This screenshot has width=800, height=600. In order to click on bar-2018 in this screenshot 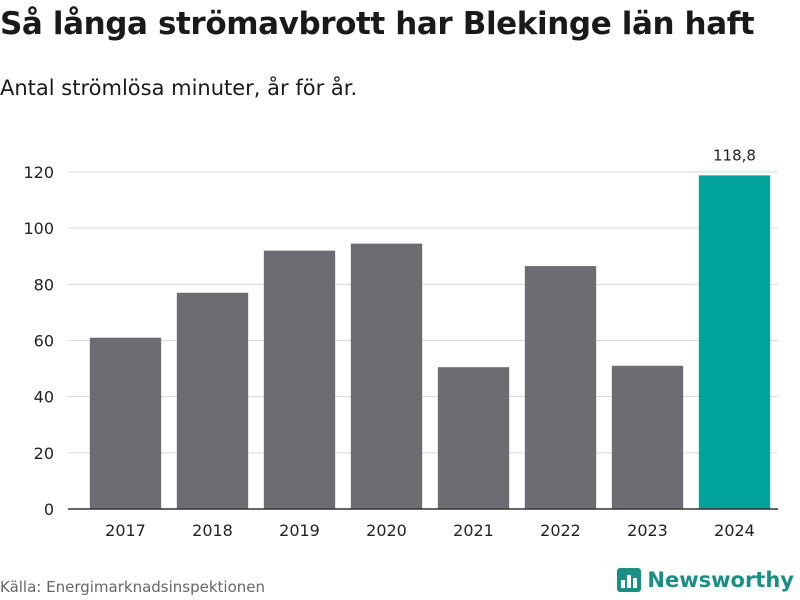, I will do `click(212, 400)`.